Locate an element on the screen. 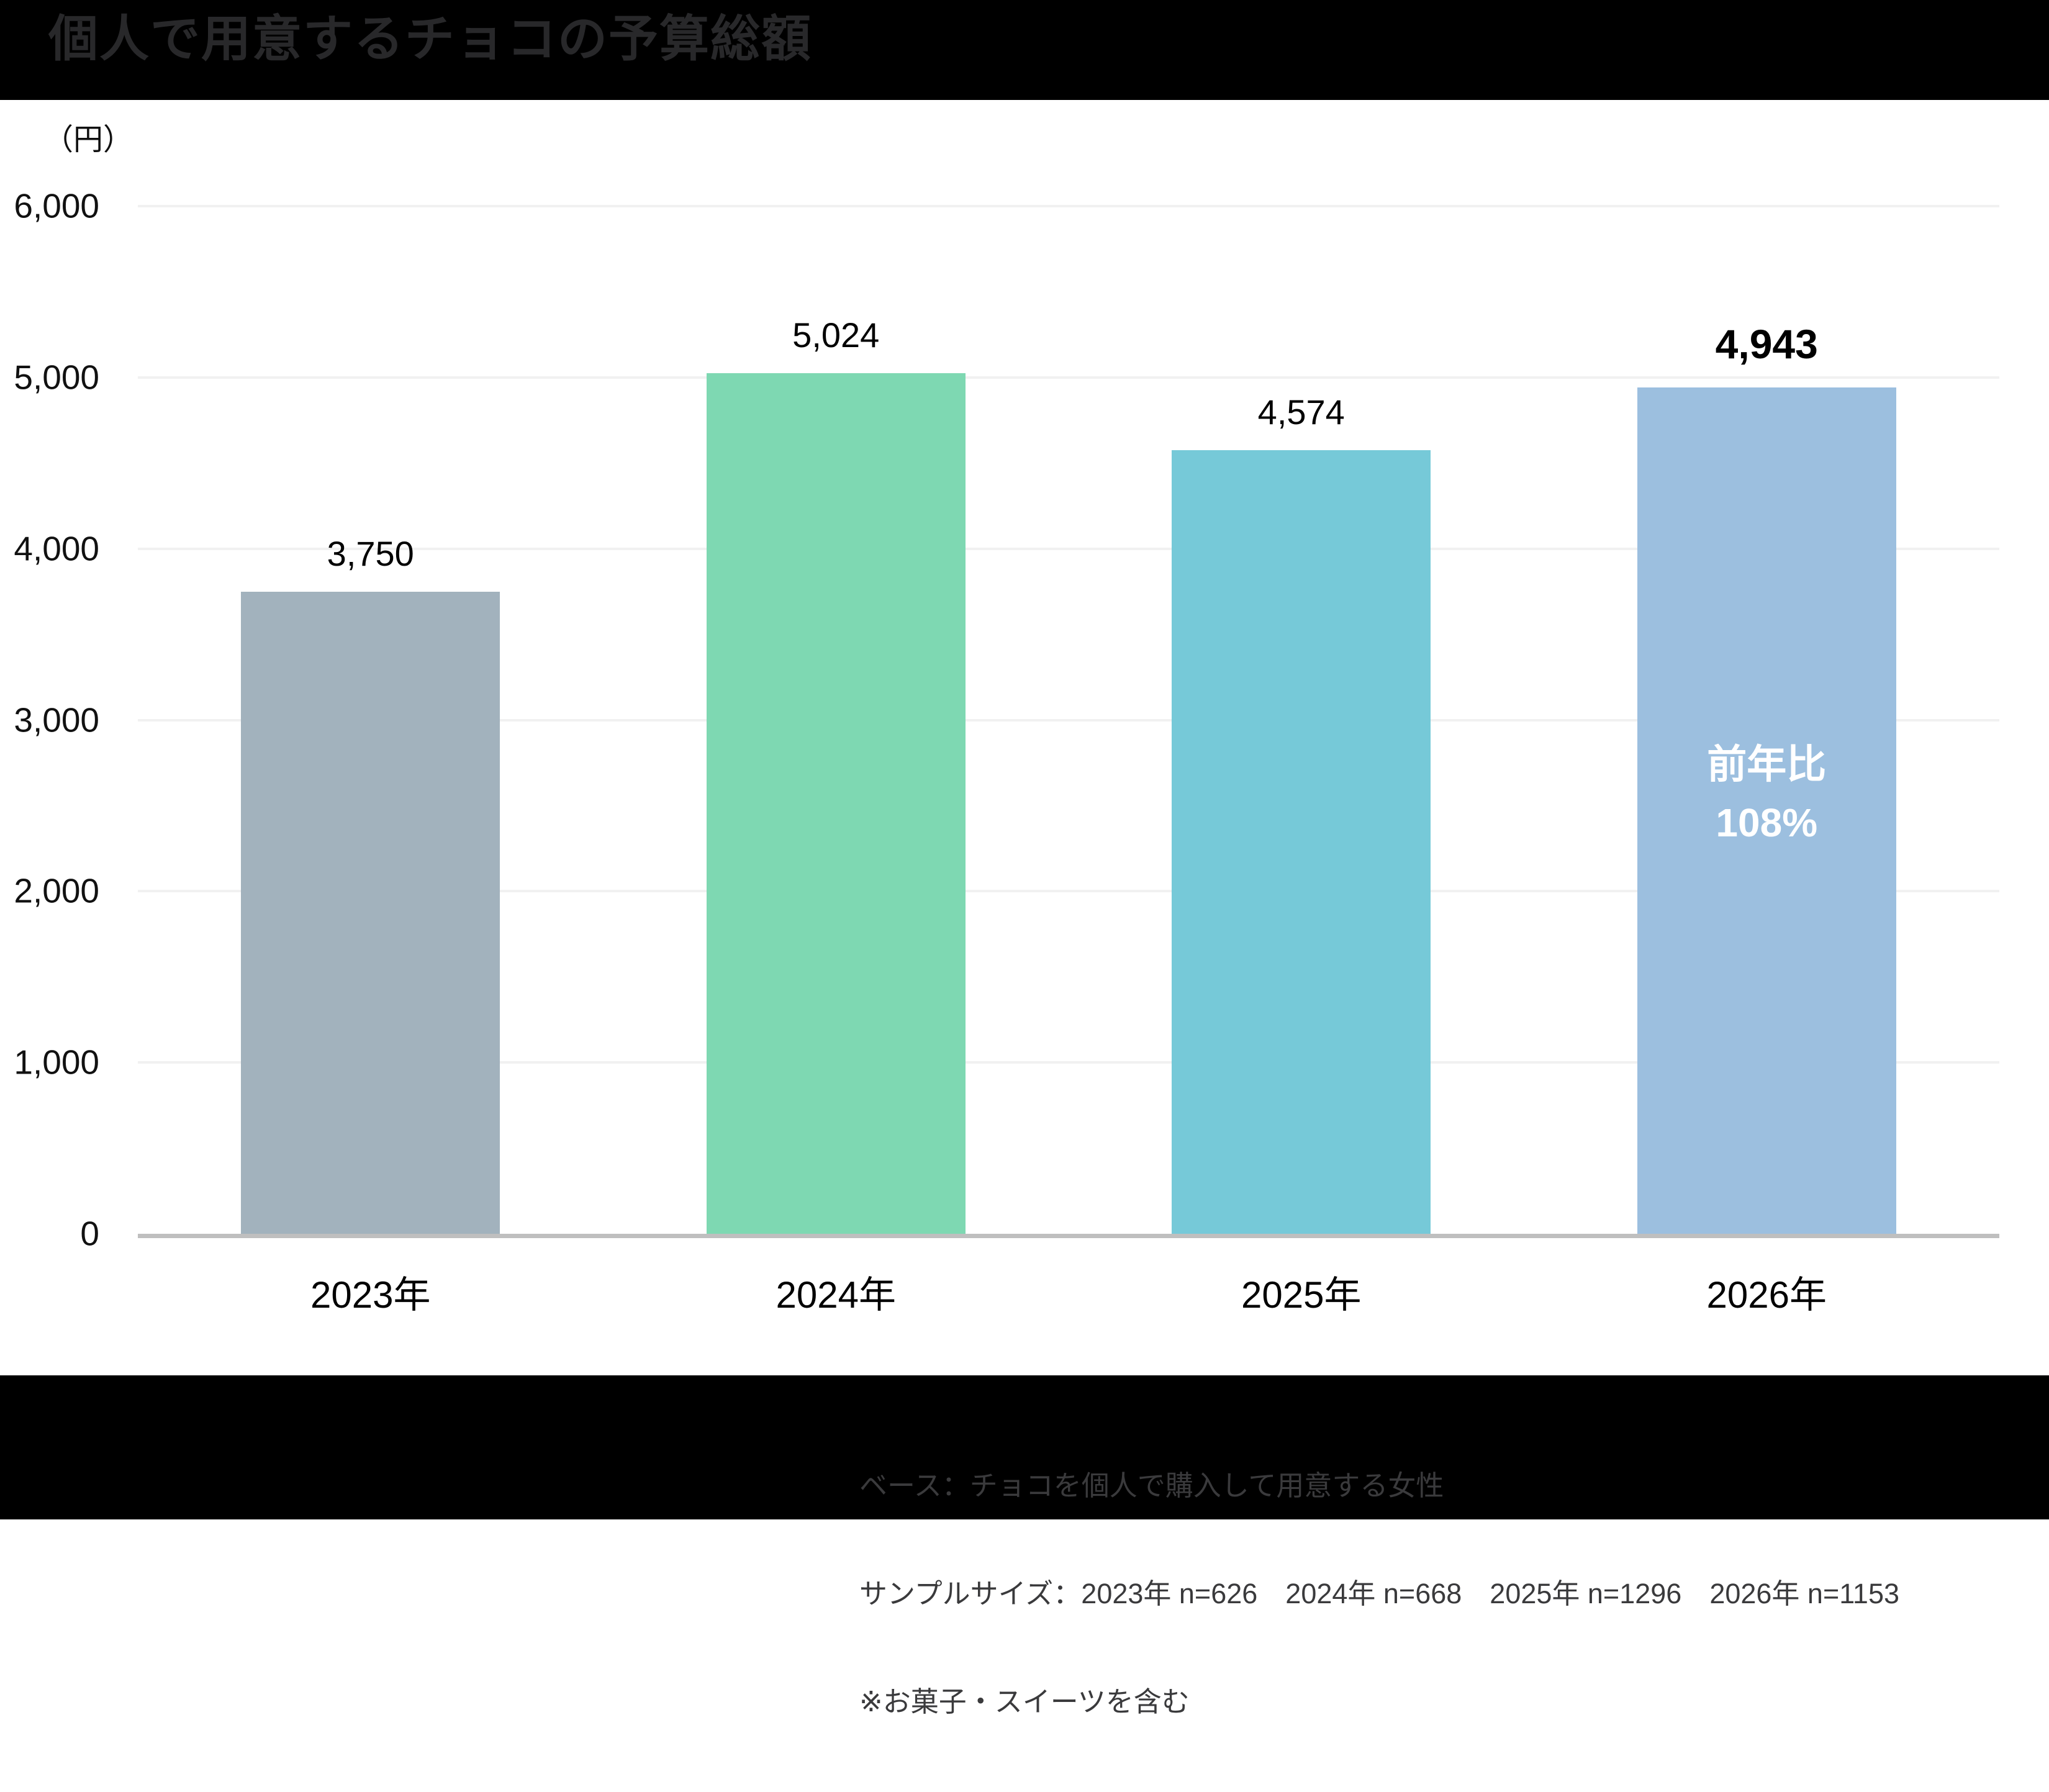 Image resolution: width=2049 pixels, height=1792 pixels. footer-note-includes: ※お菓子・スイーツを含む is located at coordinates (1024, 1701).